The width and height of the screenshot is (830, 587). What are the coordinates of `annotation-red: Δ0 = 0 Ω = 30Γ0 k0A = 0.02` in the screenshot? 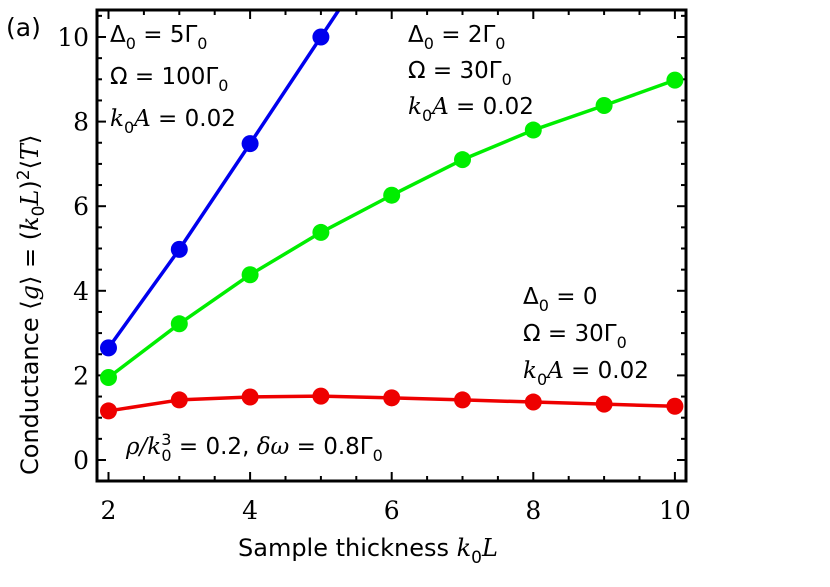 It's located at (586, 336).